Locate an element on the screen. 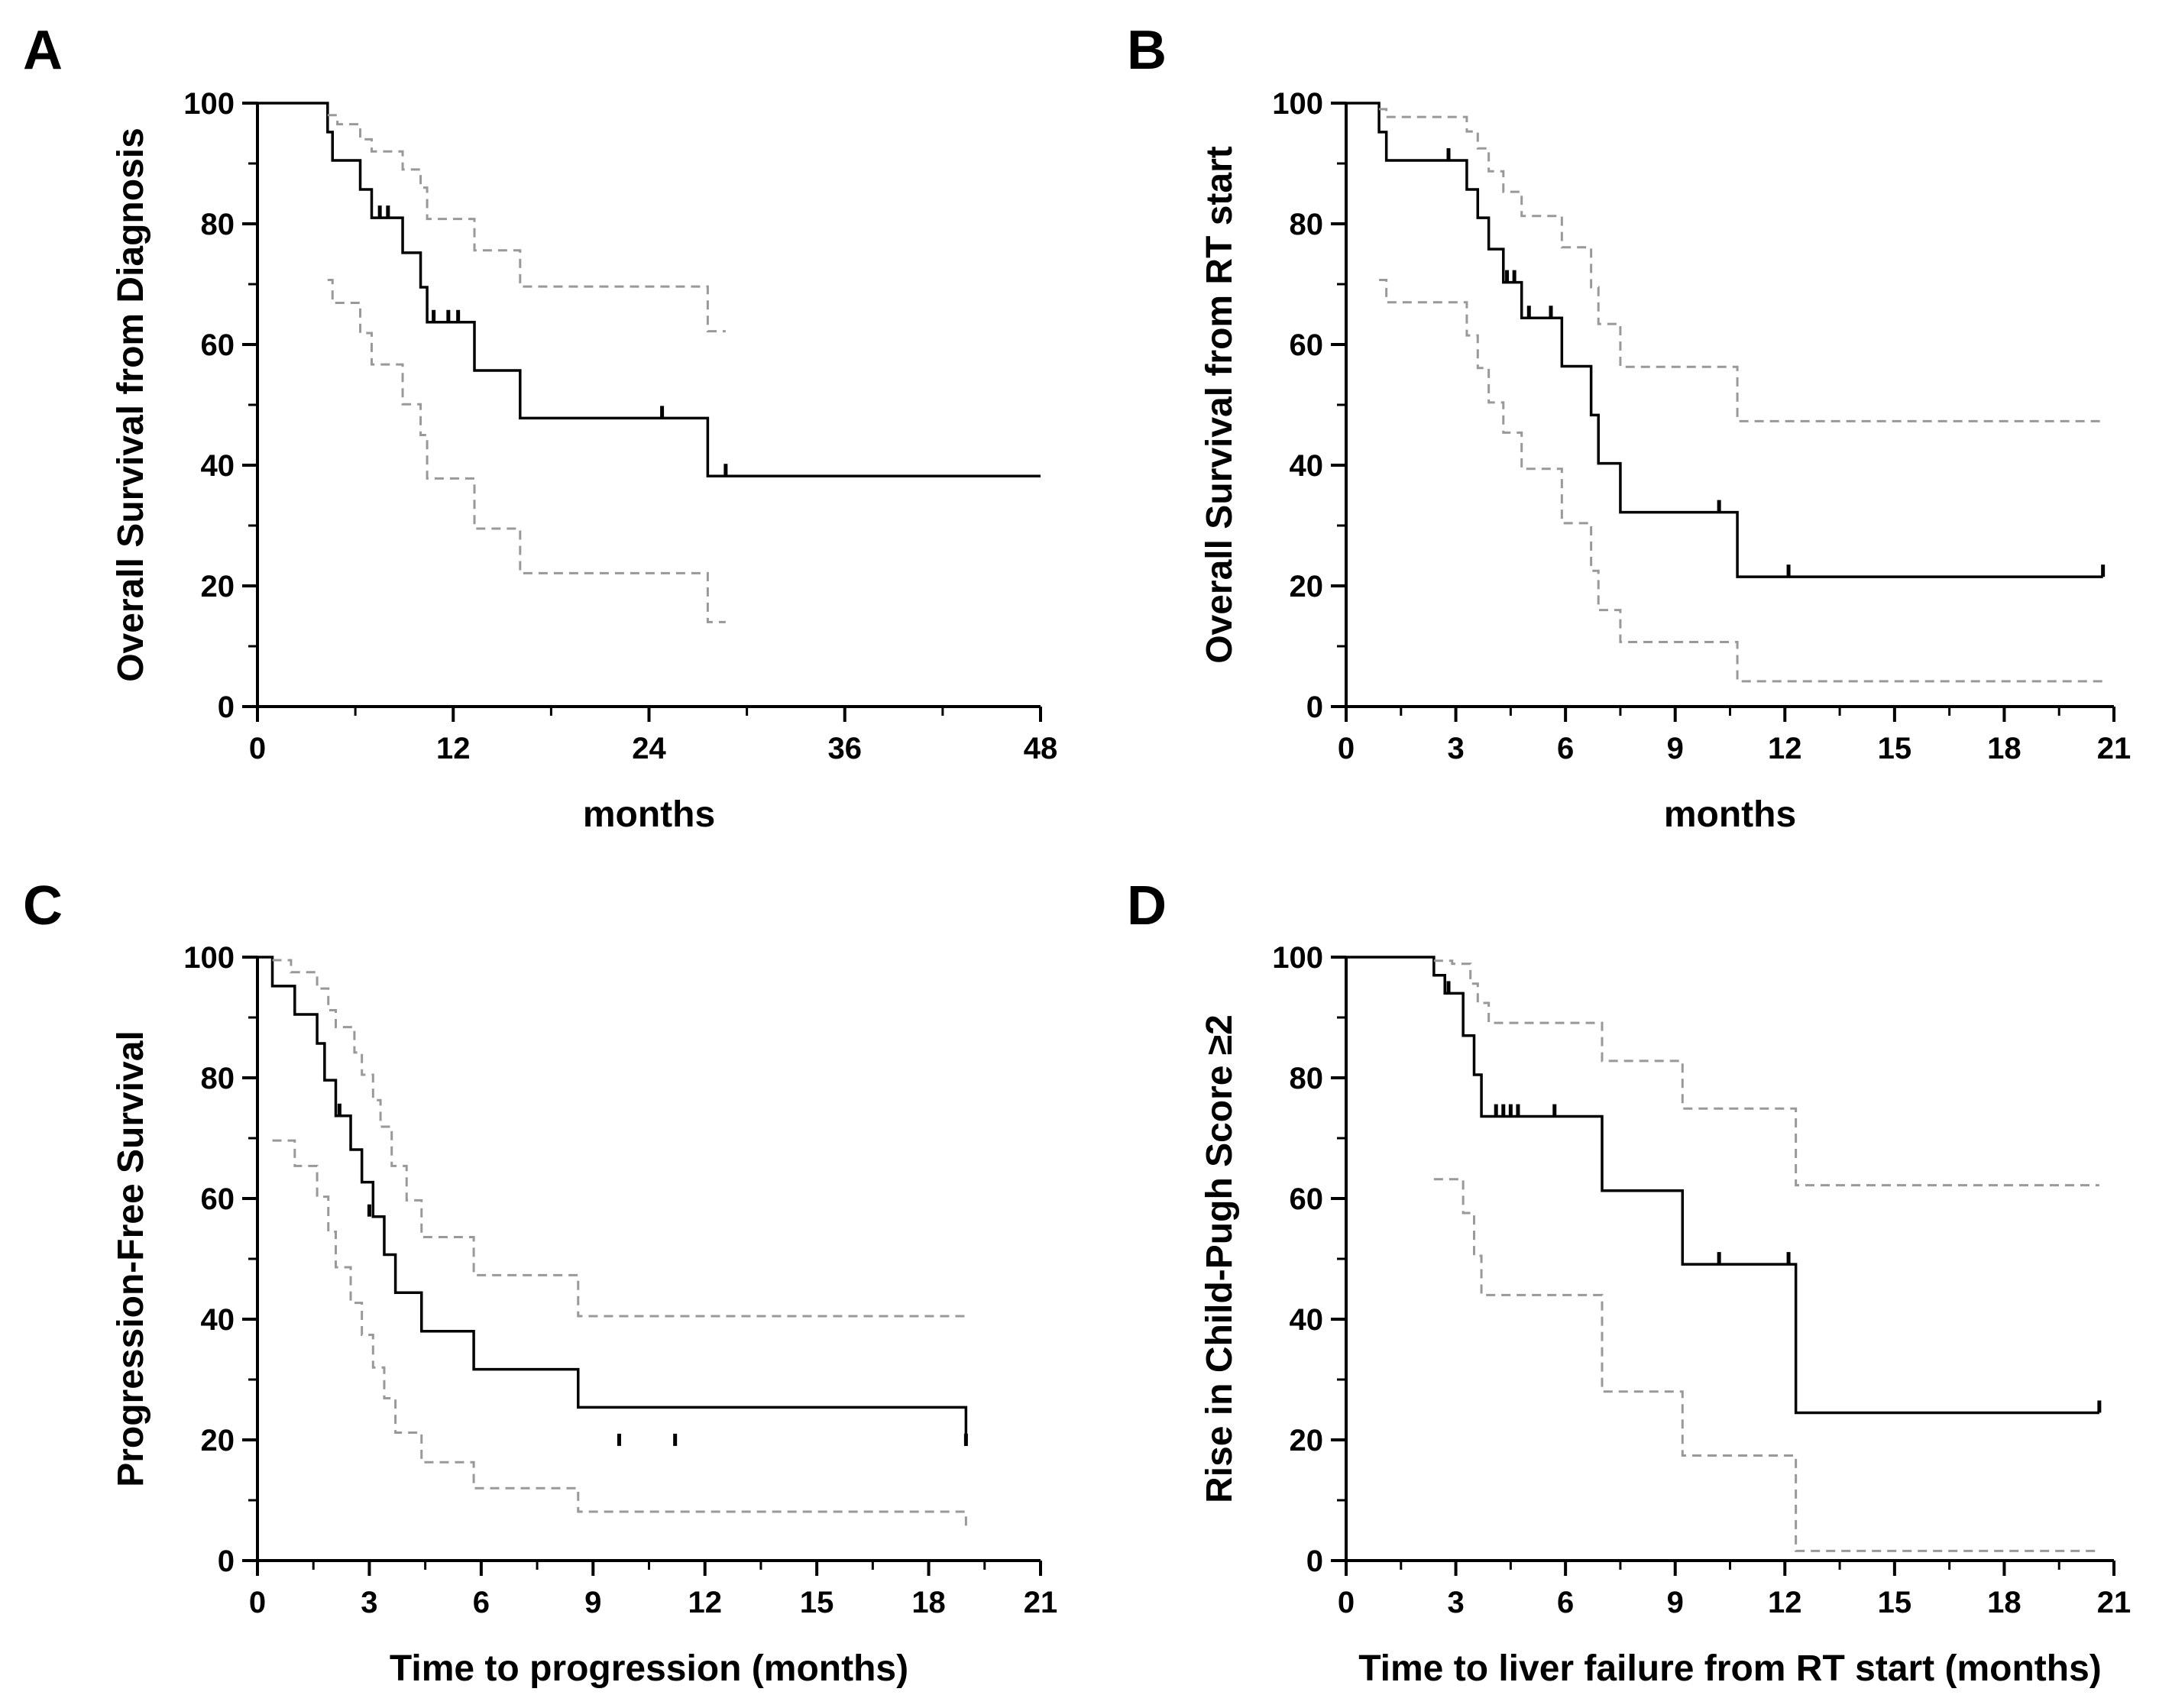 The image size is (2172, 1708). panel-letter: B is located at coordinates (1147, 50).